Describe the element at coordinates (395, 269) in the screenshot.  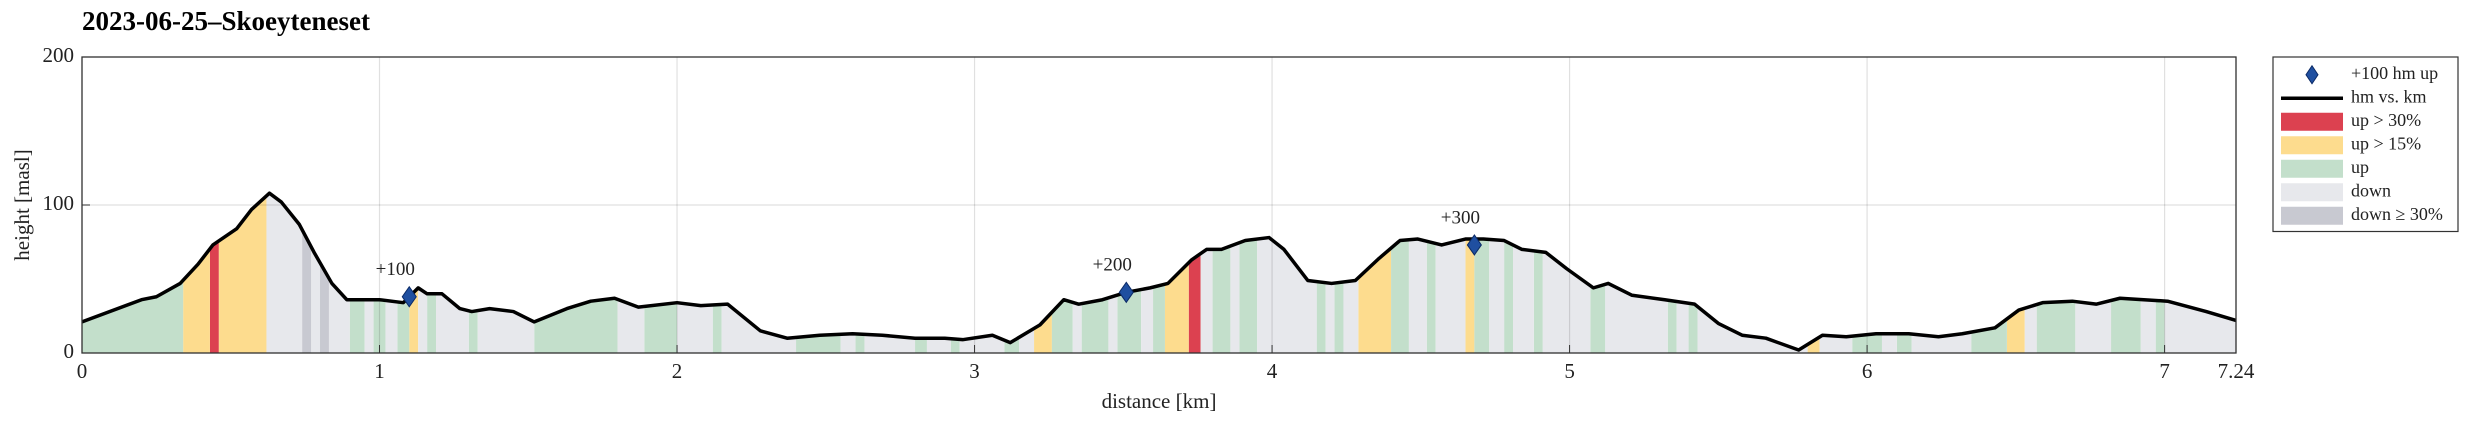
I see `marker-label: +100` at that location.